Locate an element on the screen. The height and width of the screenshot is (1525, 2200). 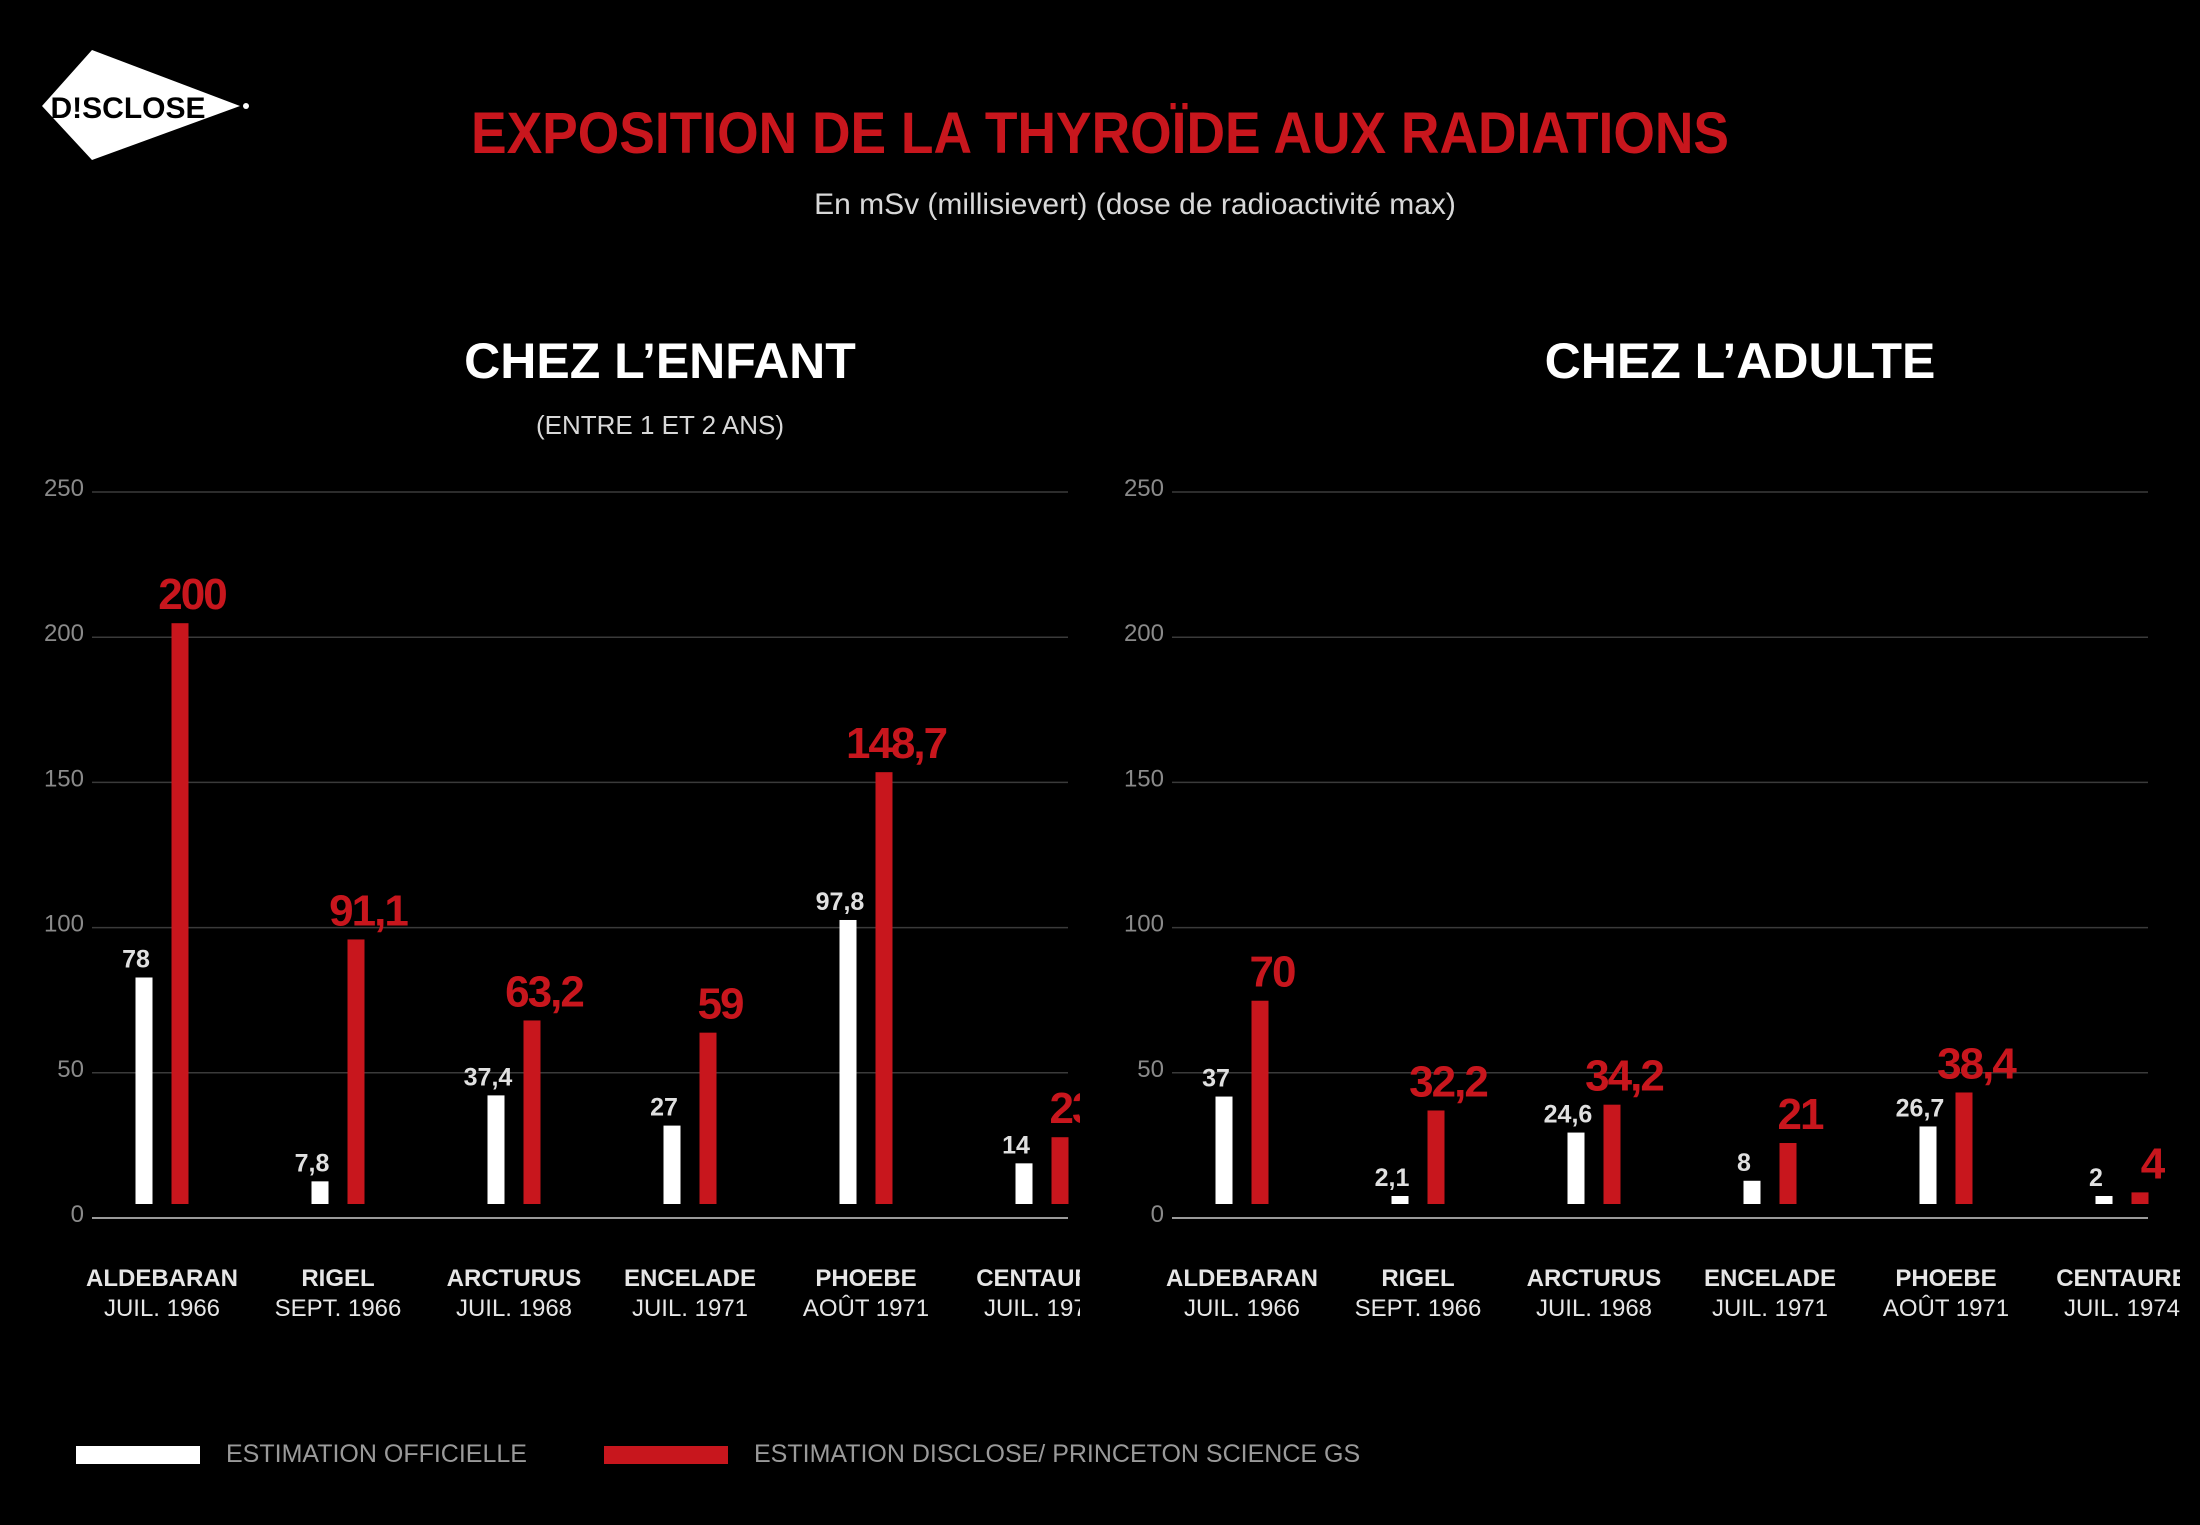
data-label-official: 27 is located at coordinates (664, 1108).